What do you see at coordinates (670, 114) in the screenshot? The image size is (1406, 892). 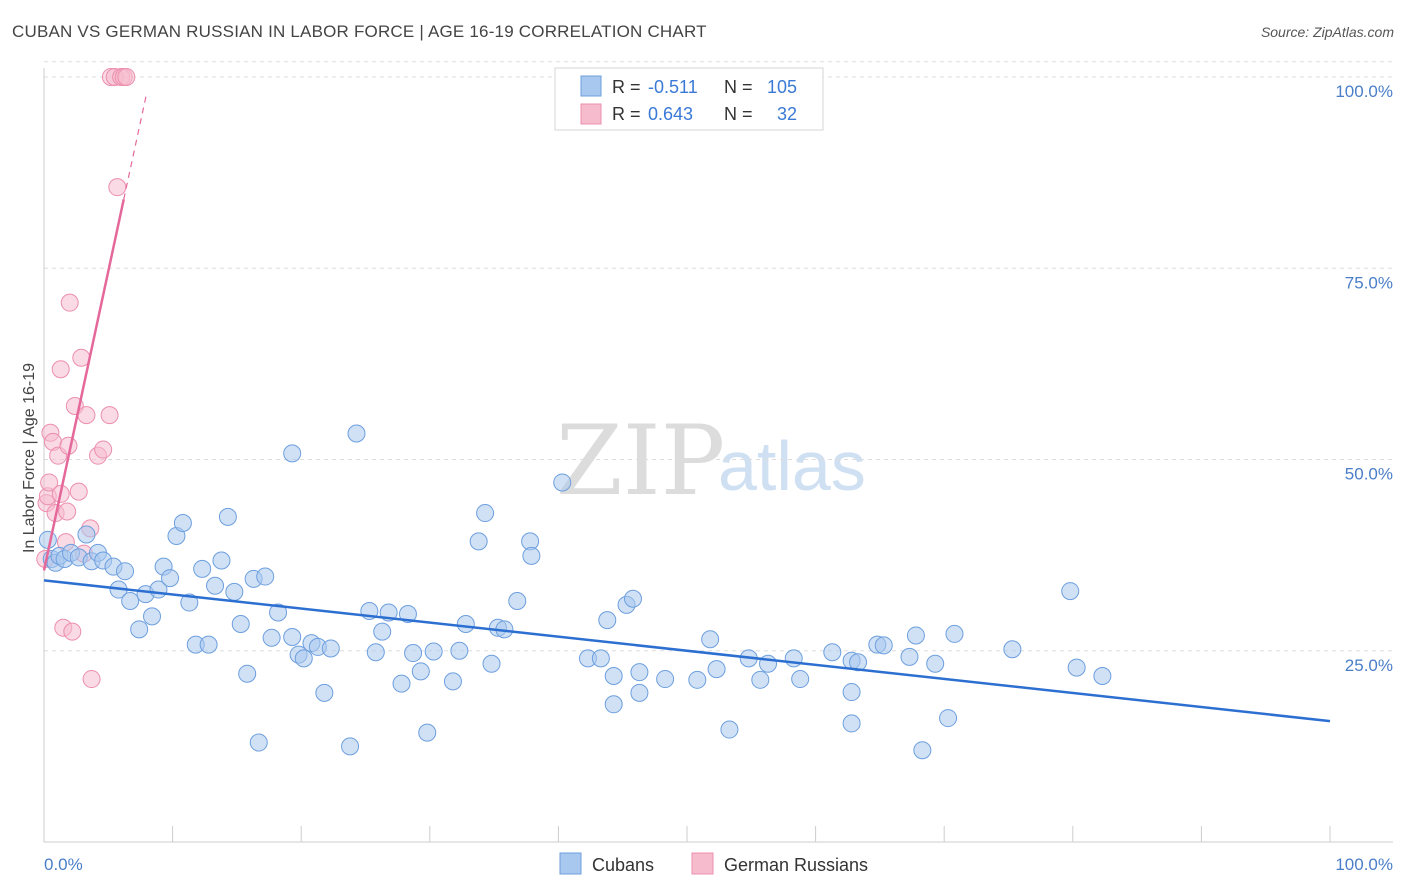 I see `legend-r-value-2: 0.643` at bounding box center [670, 114].